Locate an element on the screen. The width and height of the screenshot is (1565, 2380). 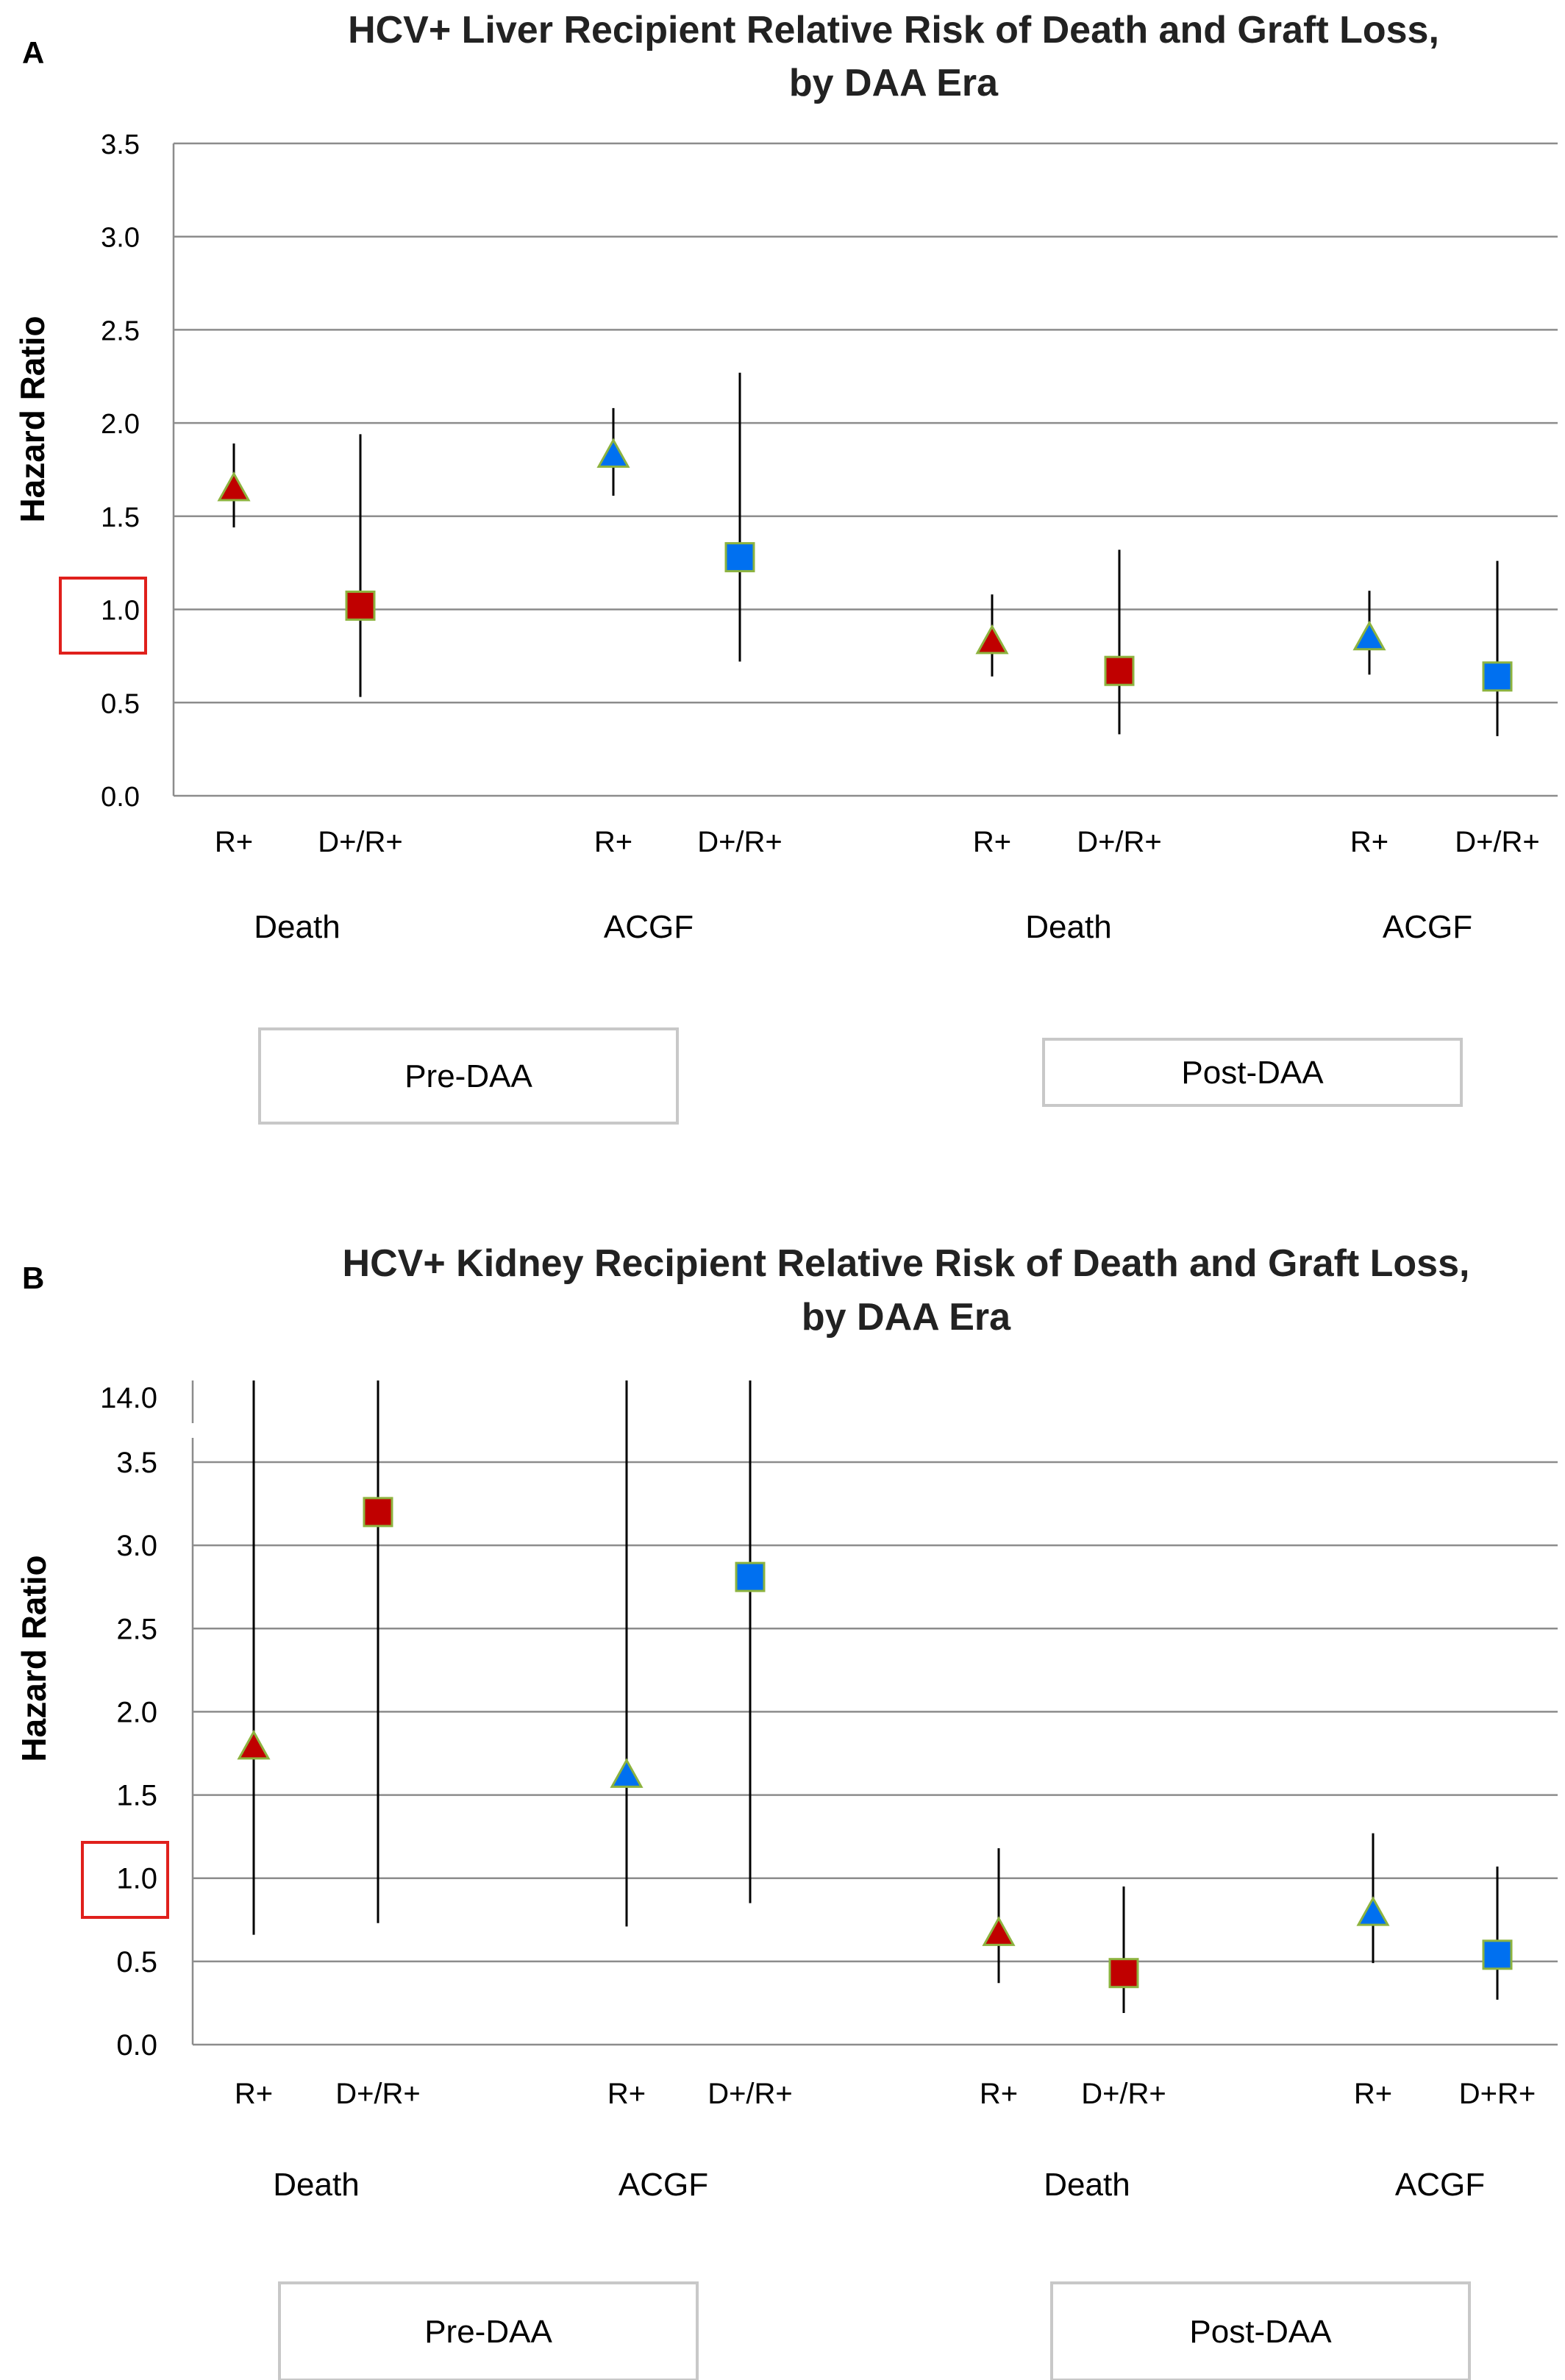
y-tick-label-break: 14.0 is located at coordinates (128, 1398).